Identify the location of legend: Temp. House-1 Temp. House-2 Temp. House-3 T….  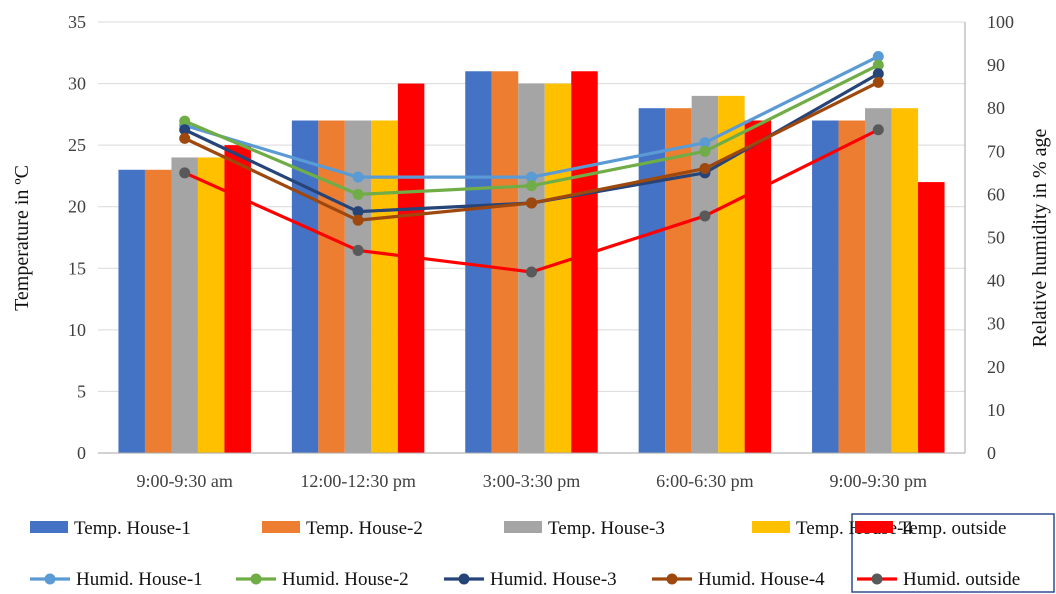
(525, 554).